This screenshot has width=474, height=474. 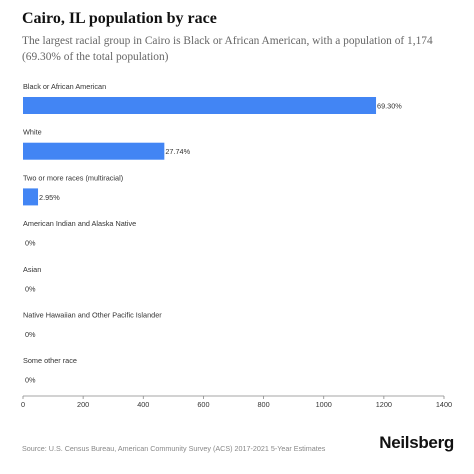 What do you see at coordinates (83, 404) in the screenshot?
I see `x-tick-label: 200` at bounding box center [83, 404].